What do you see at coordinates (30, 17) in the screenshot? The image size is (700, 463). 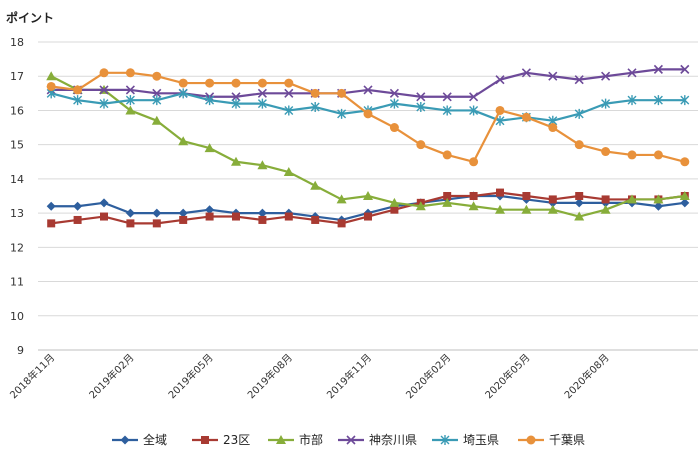 I see `y-axis-unit-label: ポイント` at bounding box center [30, 17].